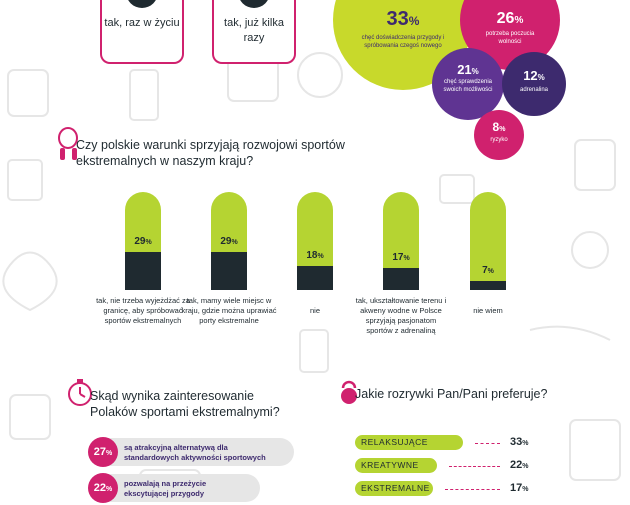  I want to click on preference-label: RELAKSUJĄCE, so click(394, 442).